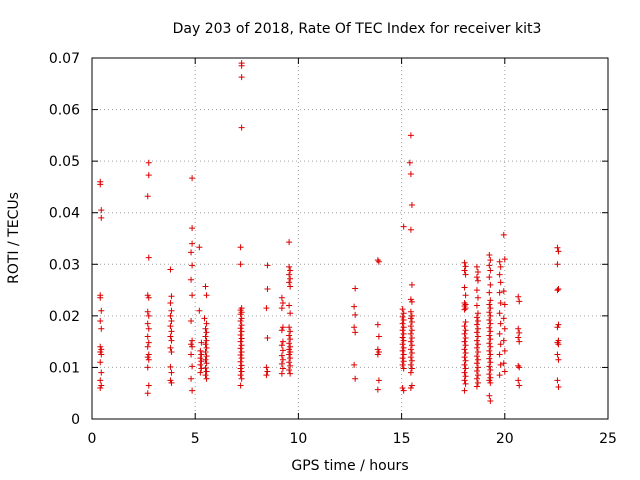 The height and width of the screenshot is (480, 640). What do you see at coordinates (64, 214) in the screenshot?
I see `y-tick-label: 0.04` at bounding box center [64, 214].